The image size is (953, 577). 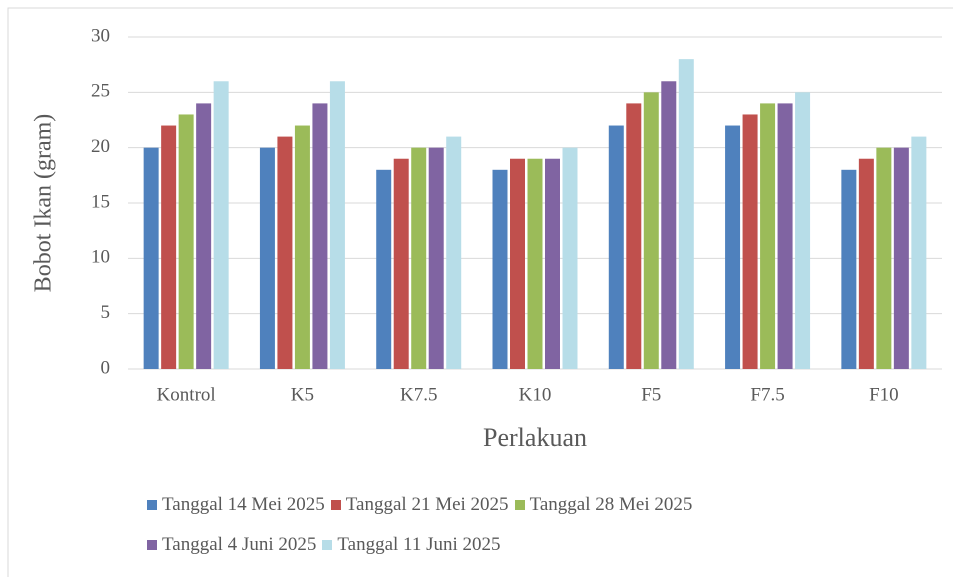 I want to click on legend-label: Tanggal 14 Mei 2025, so click(x=243, y=504).